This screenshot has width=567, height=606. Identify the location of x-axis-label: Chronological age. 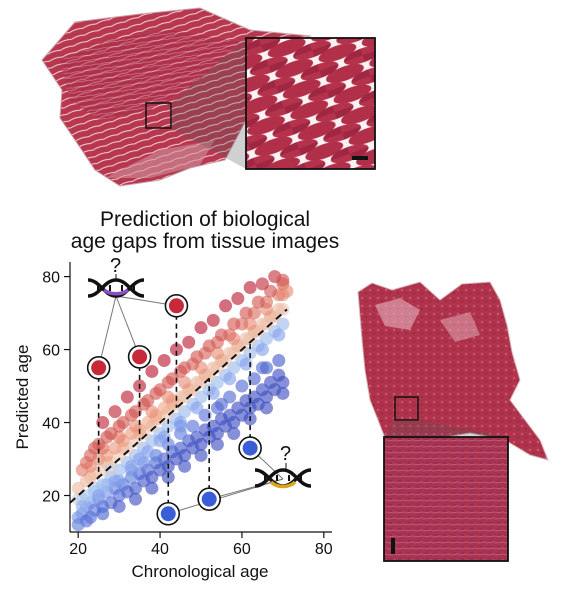
(199, 571).